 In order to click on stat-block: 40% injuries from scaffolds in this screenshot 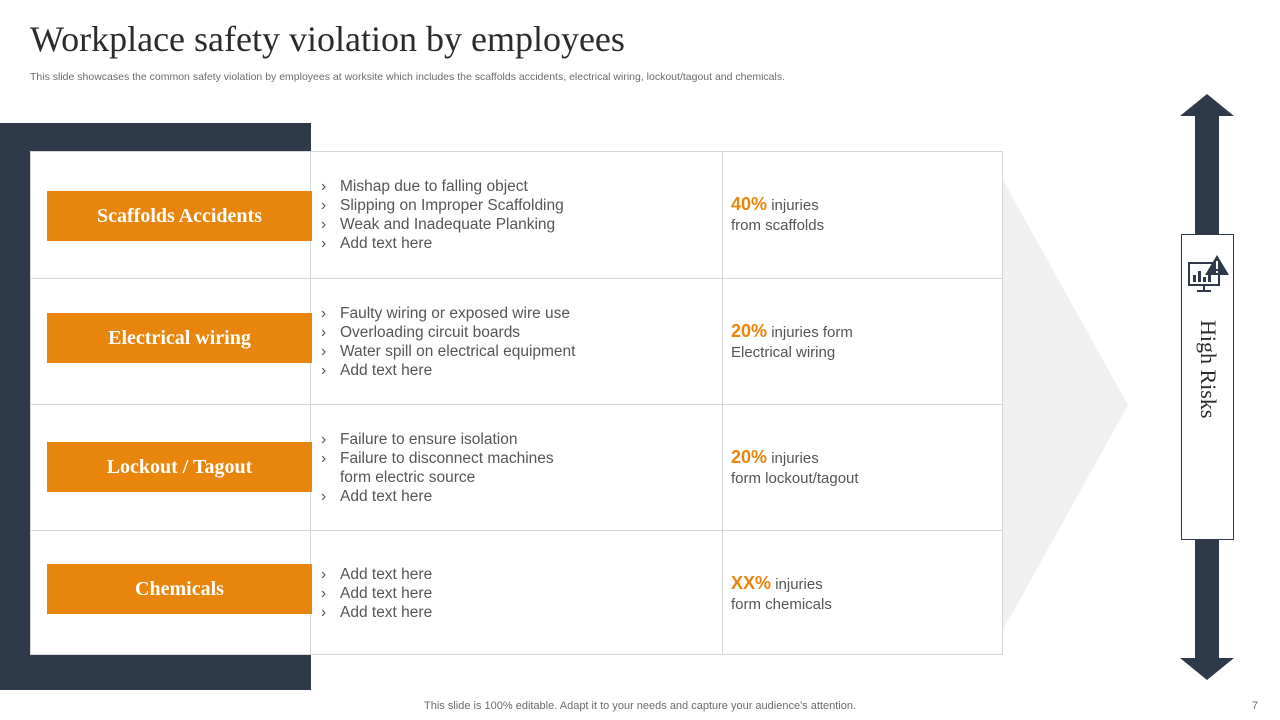, I will do `click(861, 215)`.